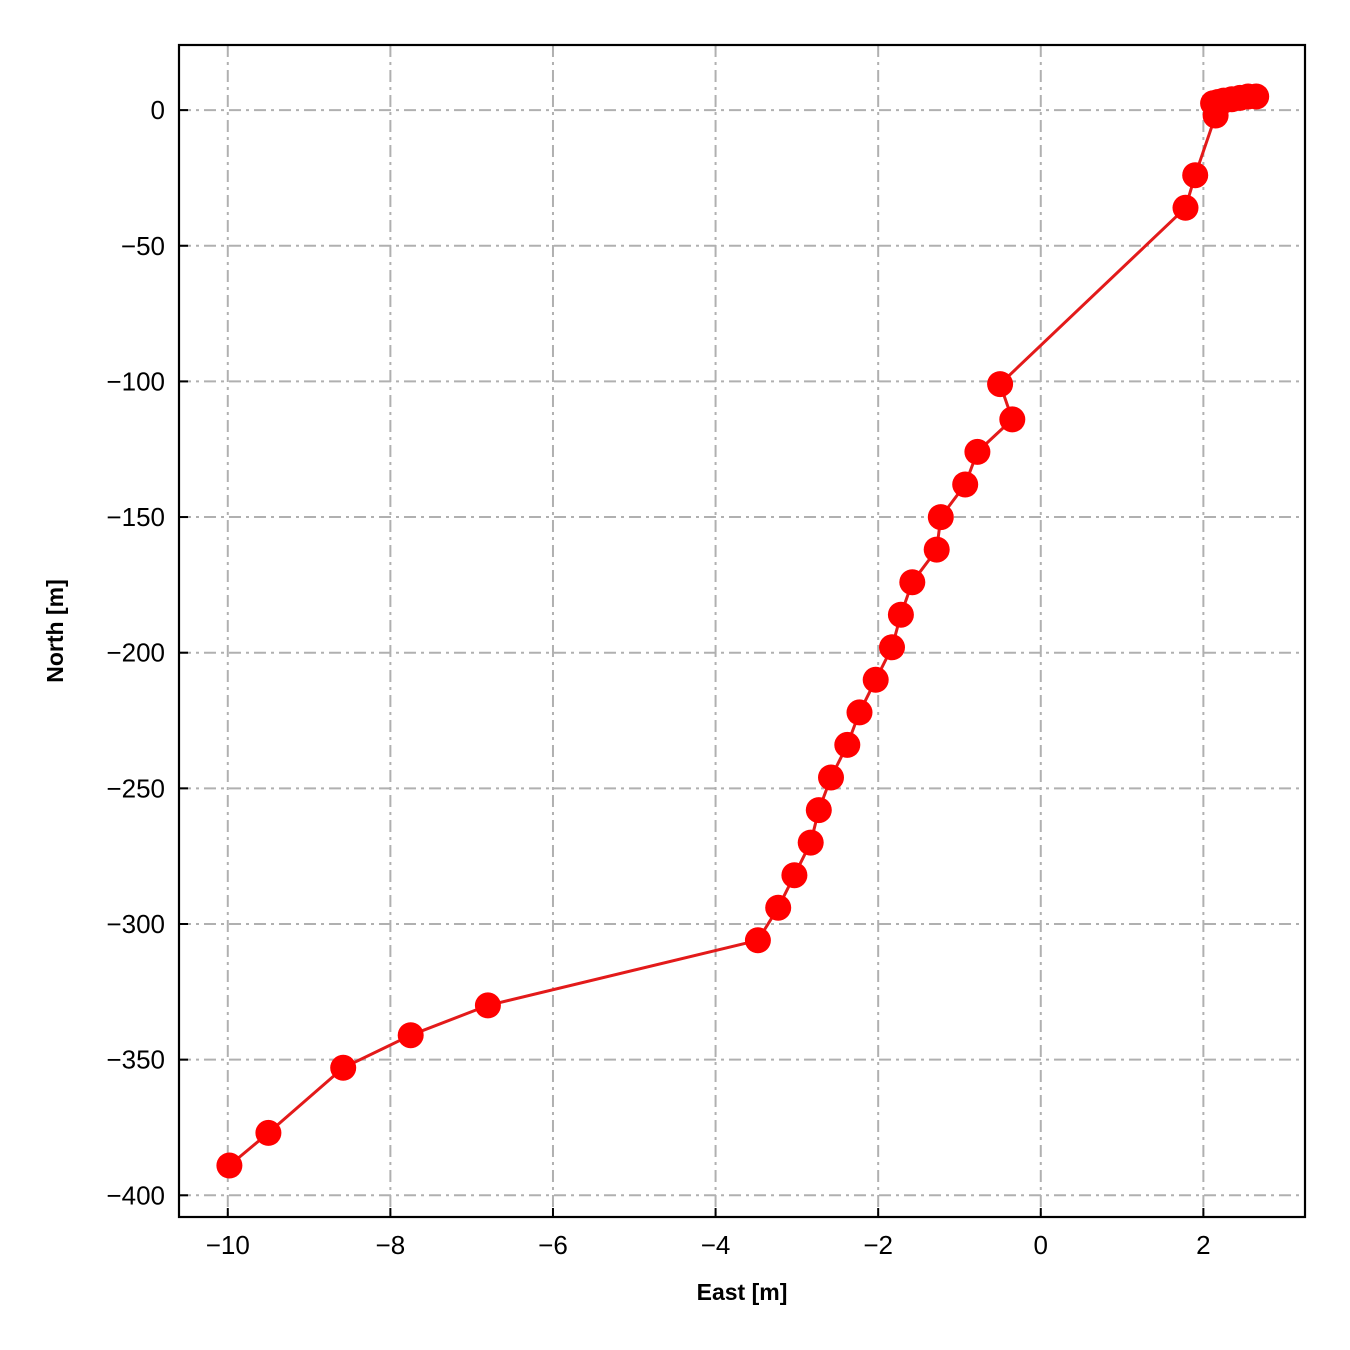 The image size is (1350, 1350). What do you see at coordinates (716, 1245) in the screenshot?
I see `x-tick-label: −4` at bounding box center [716, 1245].